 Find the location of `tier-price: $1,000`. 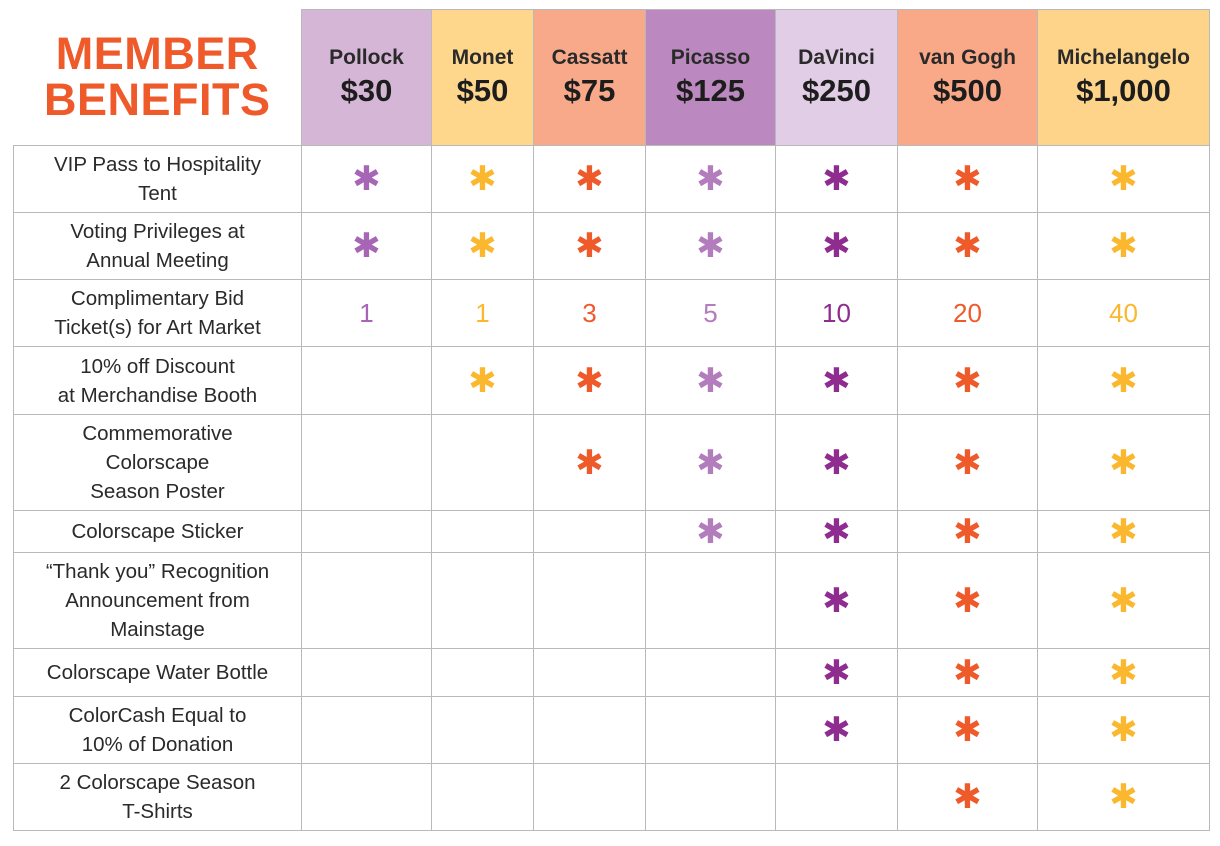

tier-price: $1,000 is located at coordinates (1123, 90).